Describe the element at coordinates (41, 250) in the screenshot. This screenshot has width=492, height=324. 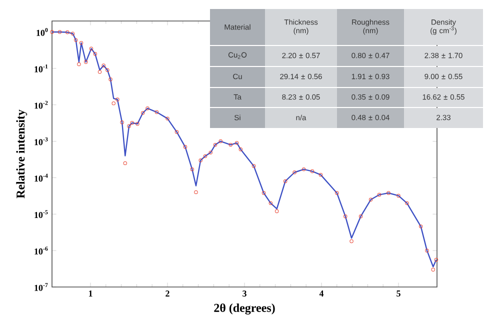
I see `y-tick-label: 10$^{-6}$` at that location.